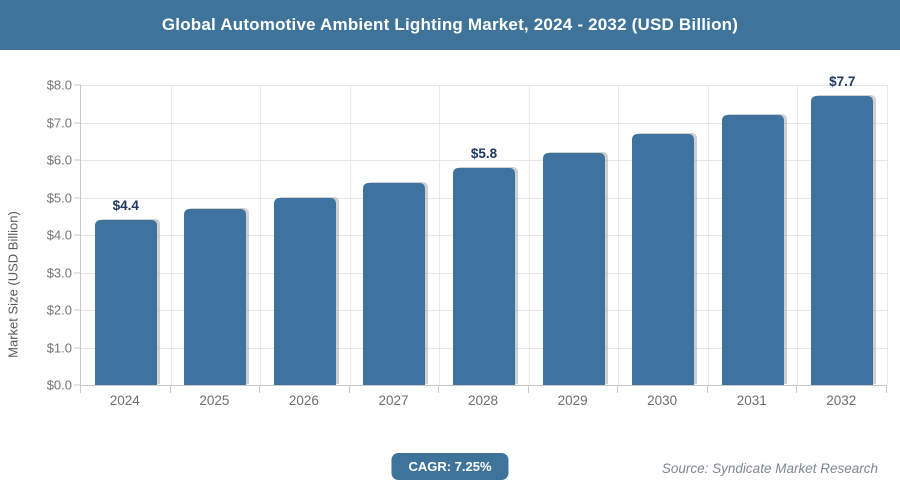 The width and height of the screenshot is (900, 500). Describe the element at coordinates (59, 197) in the screenshot. I see `y-tick-label: $5.0` at that location.